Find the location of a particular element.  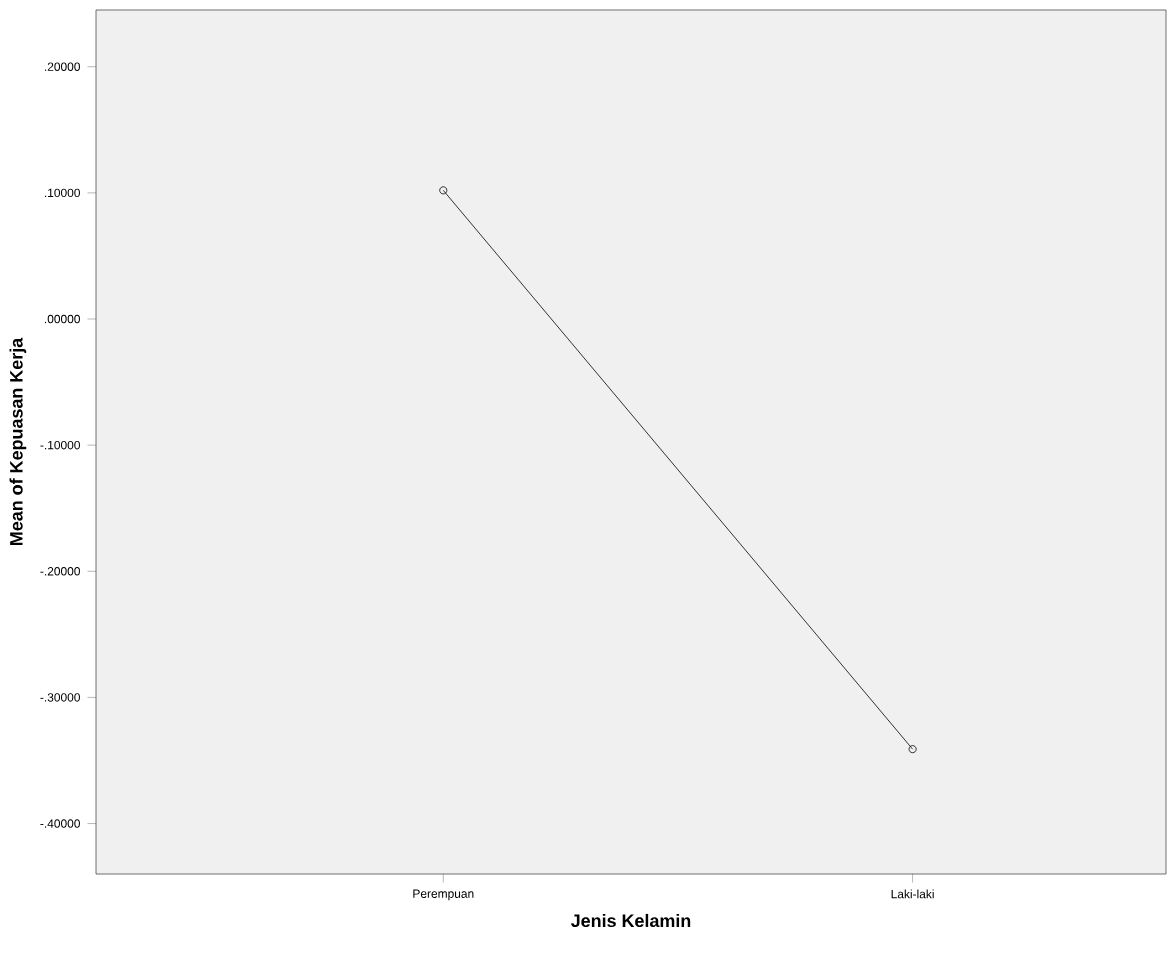

x-axis-title: Jenis Kelamin is located at coordinates (630, 920).